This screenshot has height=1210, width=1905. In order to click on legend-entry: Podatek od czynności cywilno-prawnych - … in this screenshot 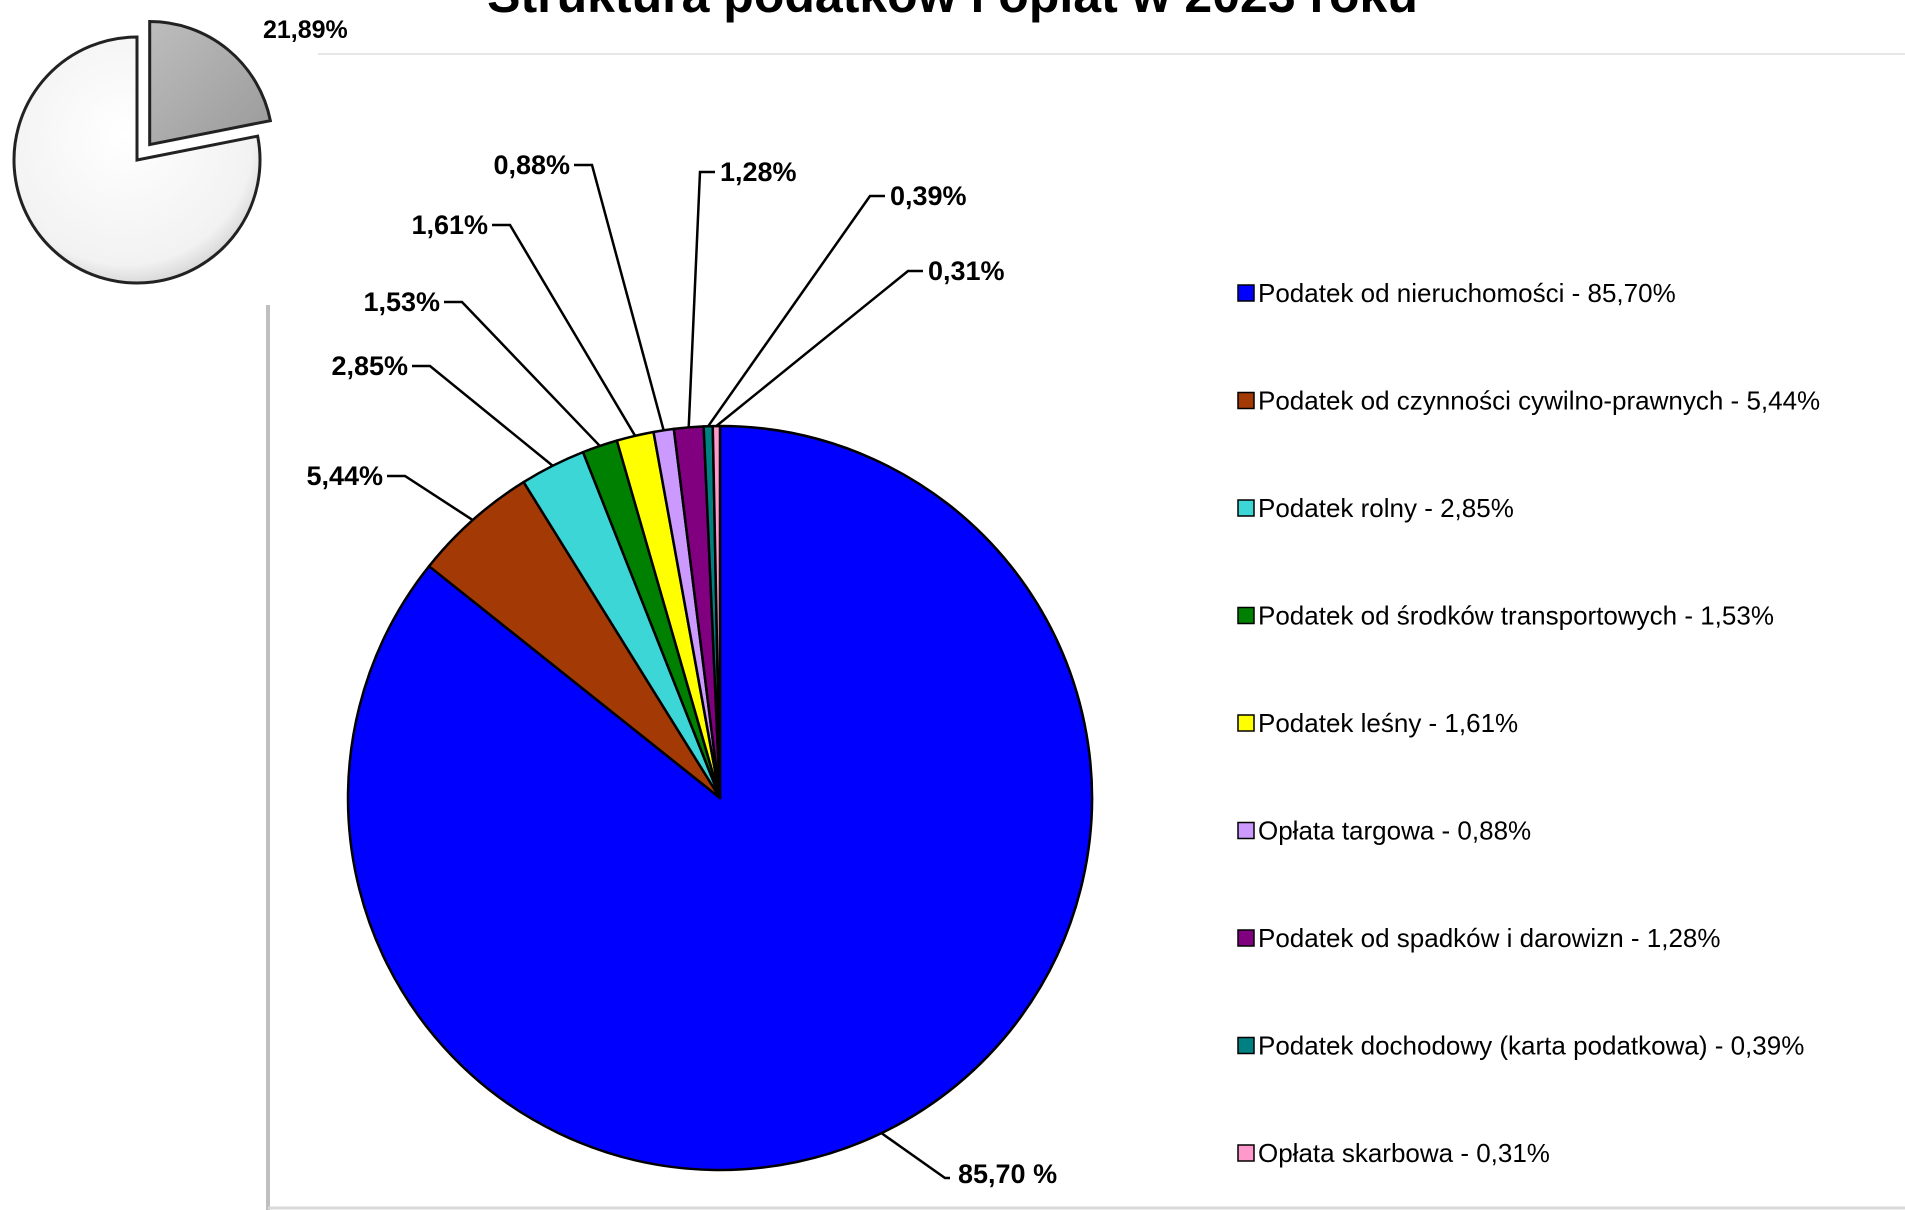, I will do `click(1528, 401)`.